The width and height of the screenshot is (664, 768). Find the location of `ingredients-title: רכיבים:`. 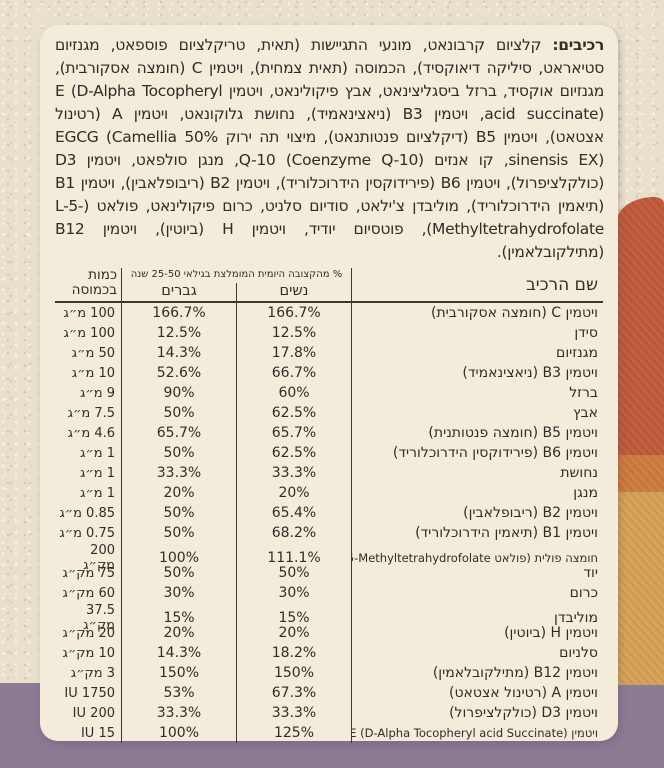

ingredients-title: רכיבים: is located at coordinates (578, 45).